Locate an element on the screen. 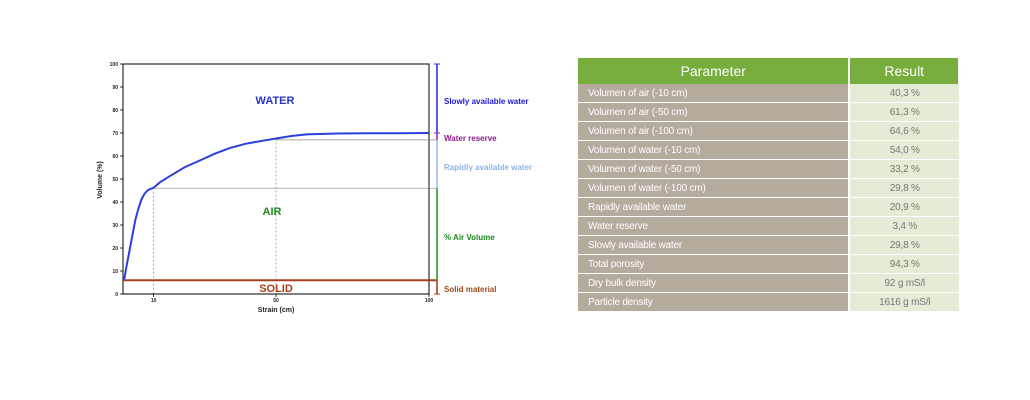 Image resolution: width=1030 pixels, height=400 pixels. table-row: Volumen of water (-10 cm) 54,0 % is located at coordinates (768, 150).